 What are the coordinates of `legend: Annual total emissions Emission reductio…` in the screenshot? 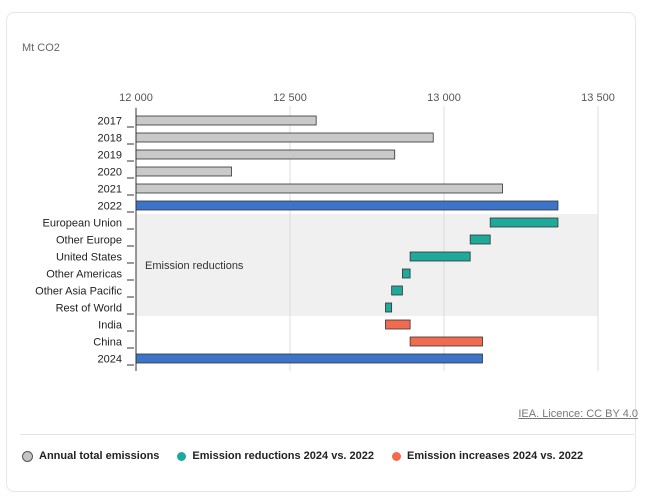 It's located at (302, 456).